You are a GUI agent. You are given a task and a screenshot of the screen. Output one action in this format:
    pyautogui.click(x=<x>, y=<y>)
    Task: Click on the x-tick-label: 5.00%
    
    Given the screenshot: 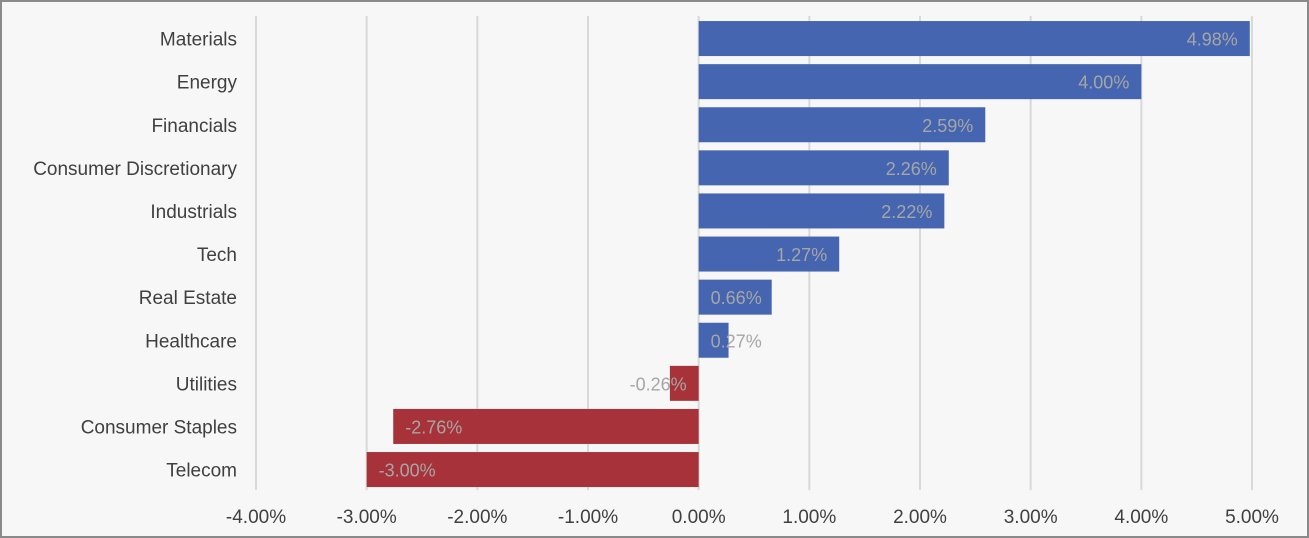 What is the action you would take?
    pyautogui.click(x=1252, y=517)
    